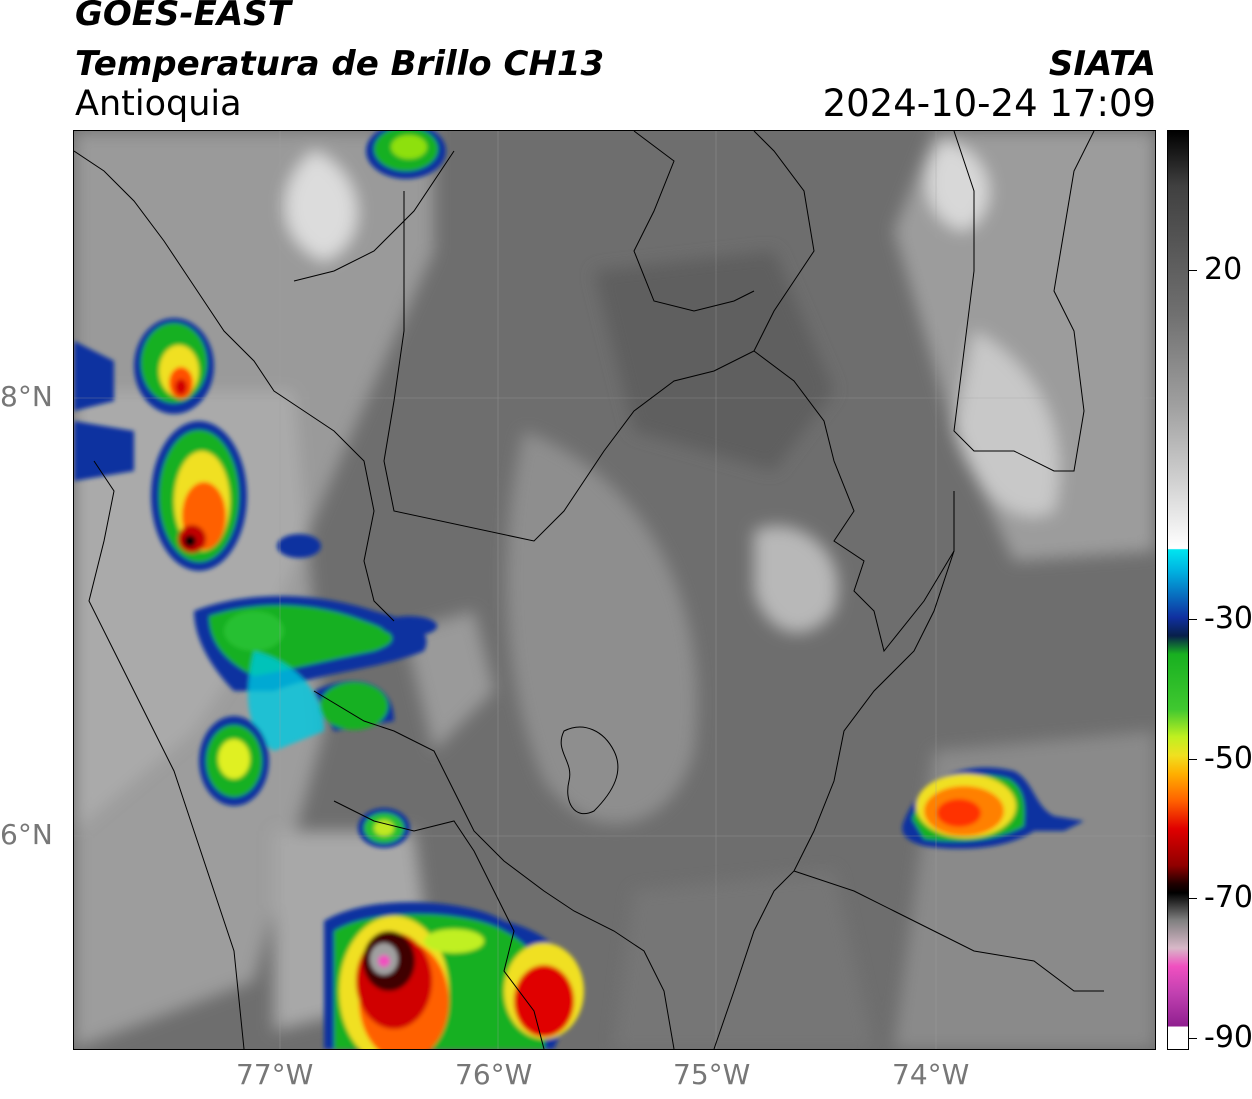 Image resolution: width=1252 pixels, height=1099 pixels. Describe the element at coordinates (340, 64) in the screenshot. I see `product-title: Temperatura de Brillo CH13` at that location.